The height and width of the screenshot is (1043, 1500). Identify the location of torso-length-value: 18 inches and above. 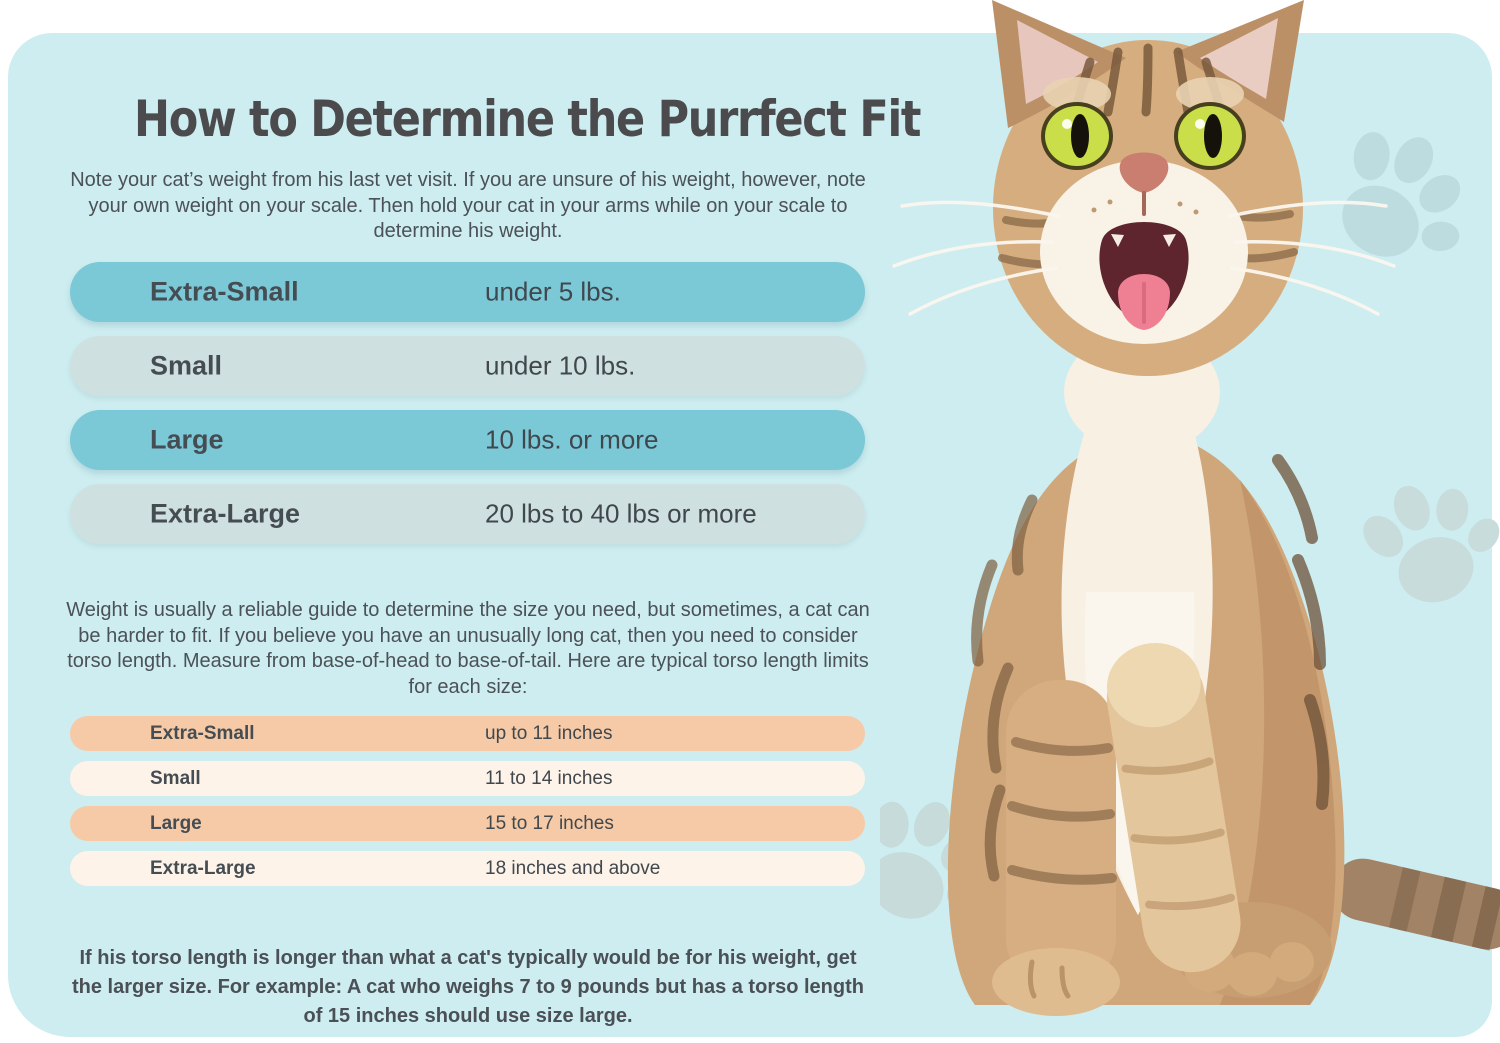
(573, 868).